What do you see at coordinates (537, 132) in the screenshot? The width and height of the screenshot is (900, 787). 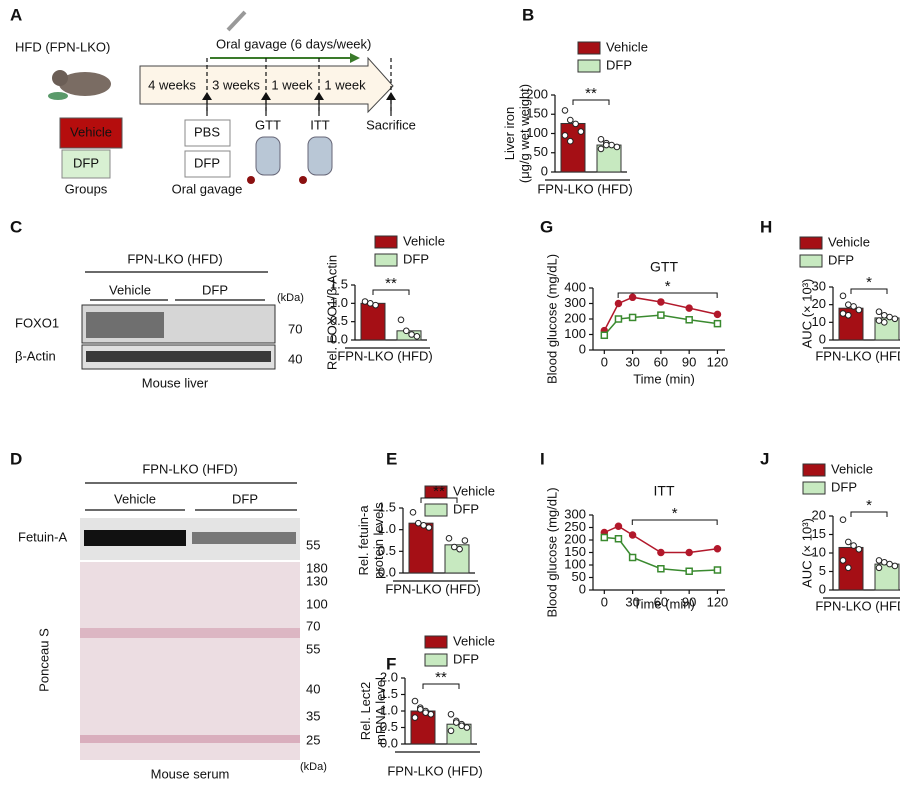 I see `y-tick-label: 100` at bounding box center [537, 132].